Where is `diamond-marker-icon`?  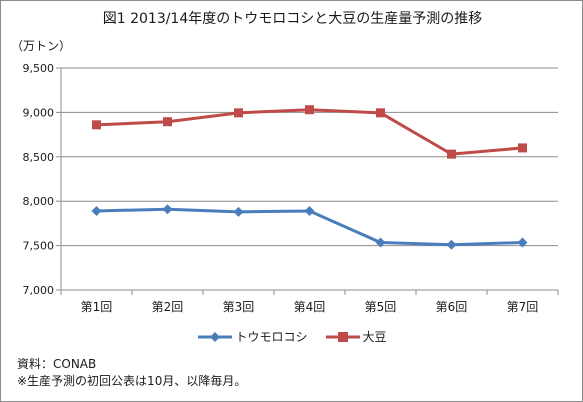
diamond-marker-icon is located at coordinates (215, 336).